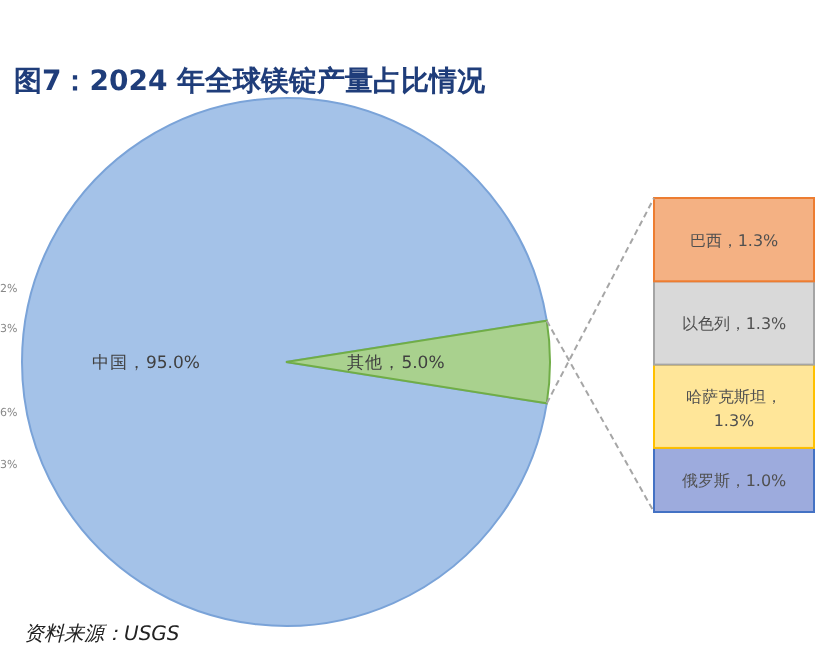 The image size is (822, 658). What do you see at coordinates (734, 409) in the screenshot?
I see `data-label: 哈萨克斯坦，1.3%` at bounding box center [734, 409].